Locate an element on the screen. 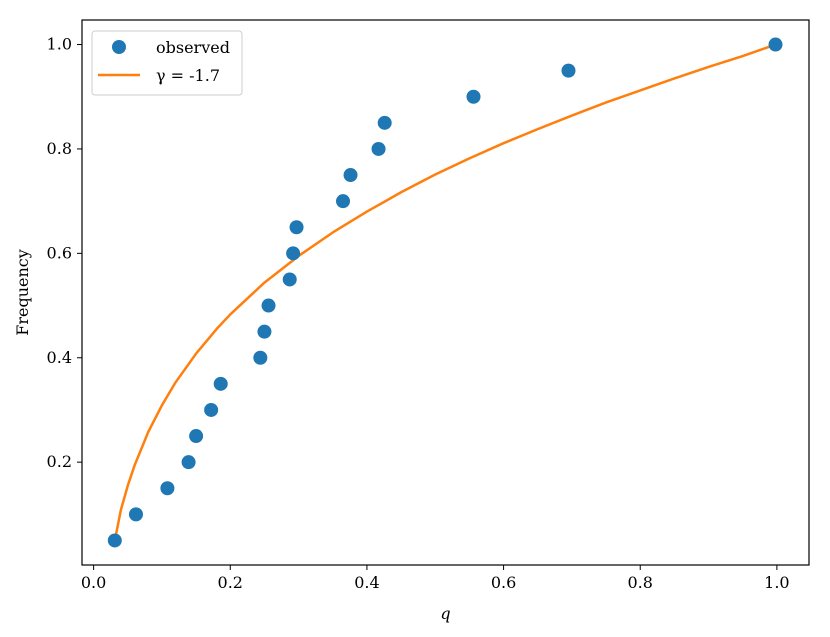 The height and width of the screenshot is (637, 830). legend-observed-marker is located at coordinates (119, 47).